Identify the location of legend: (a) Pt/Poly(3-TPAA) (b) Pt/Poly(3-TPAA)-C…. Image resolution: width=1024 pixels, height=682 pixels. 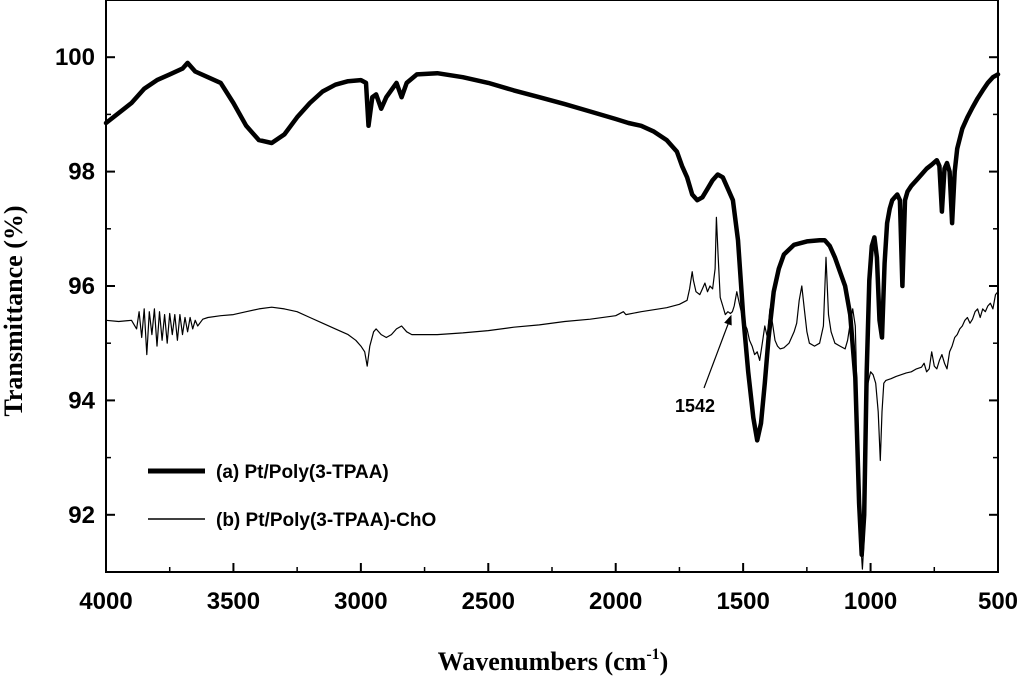
(292, 496).